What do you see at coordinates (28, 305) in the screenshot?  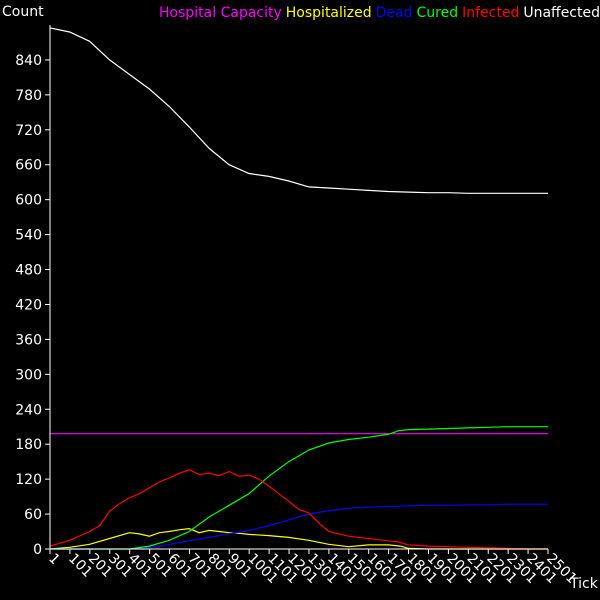 I see `y-tick-label: 420` at bounding box center [28, 305].